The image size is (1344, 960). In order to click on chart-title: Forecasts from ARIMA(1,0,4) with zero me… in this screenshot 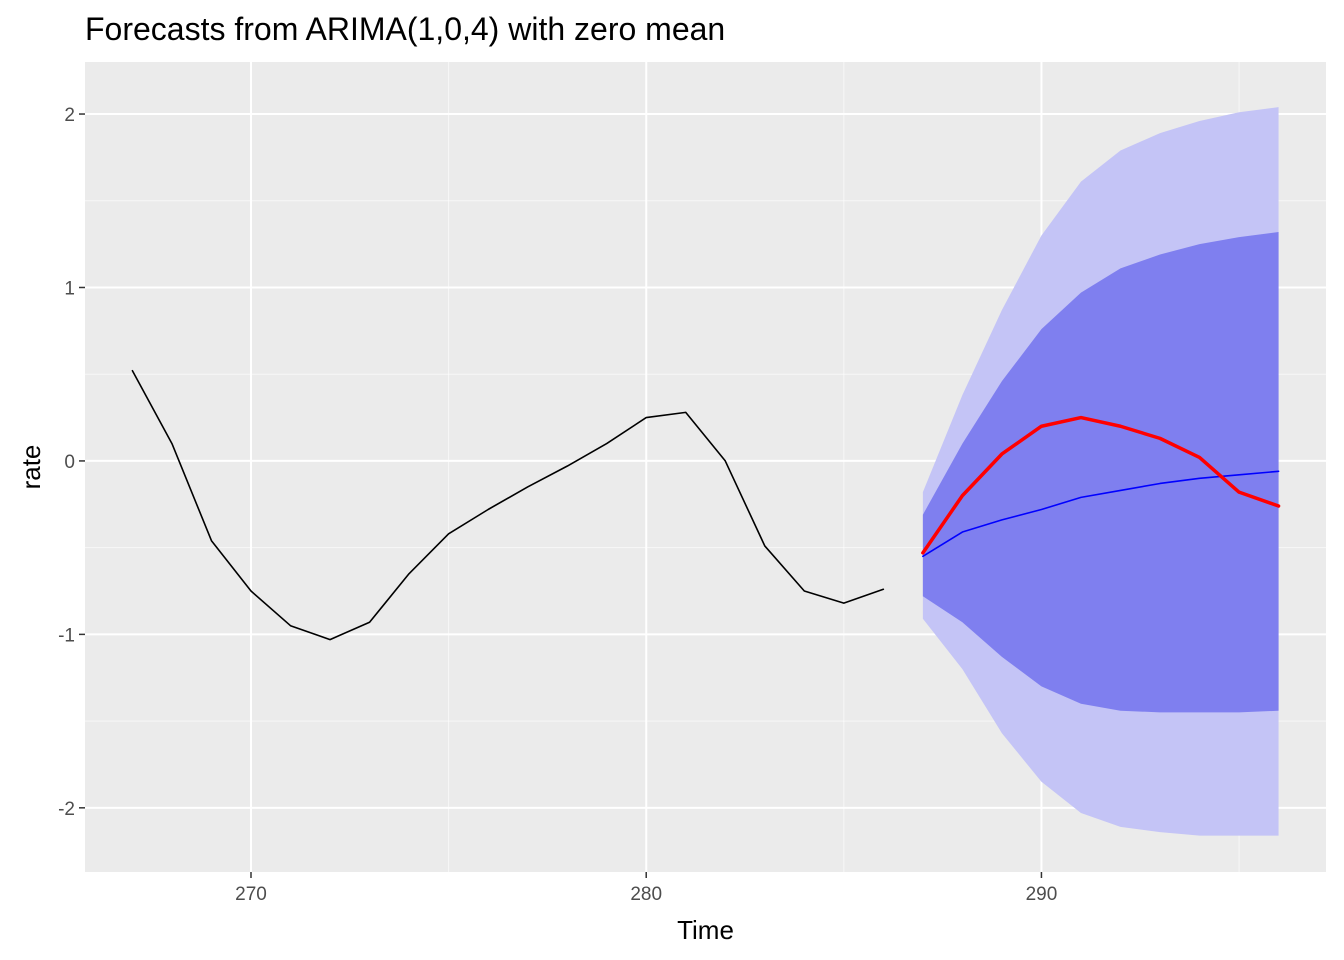, I will do `click(405, 29)`.